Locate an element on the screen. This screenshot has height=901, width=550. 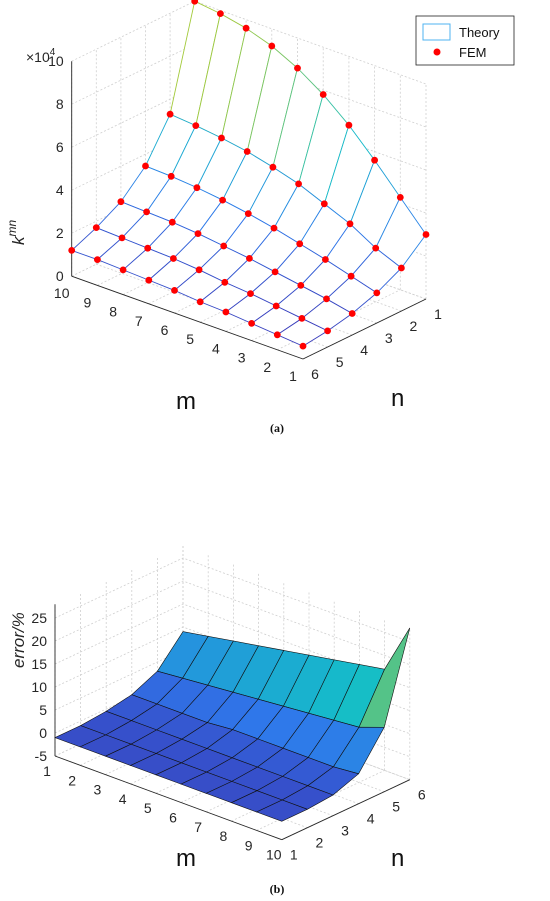
legend-label-fem: FEM is located at coordinates (472, 52).